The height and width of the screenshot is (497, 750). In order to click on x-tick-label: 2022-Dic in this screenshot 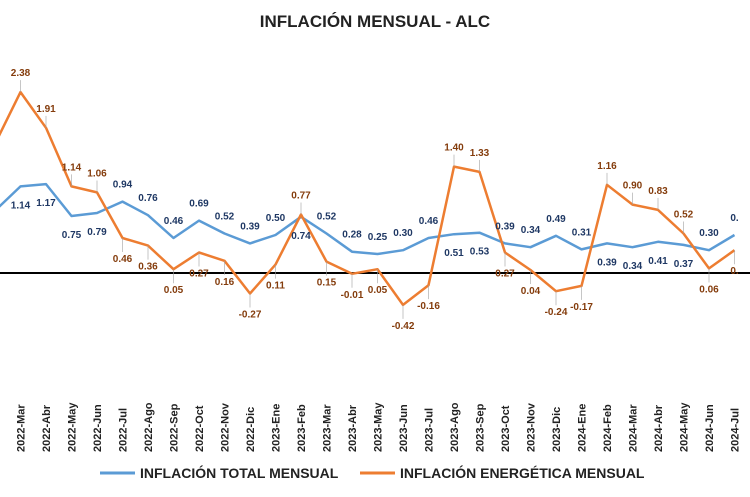, I will do `click(251, 429)`.